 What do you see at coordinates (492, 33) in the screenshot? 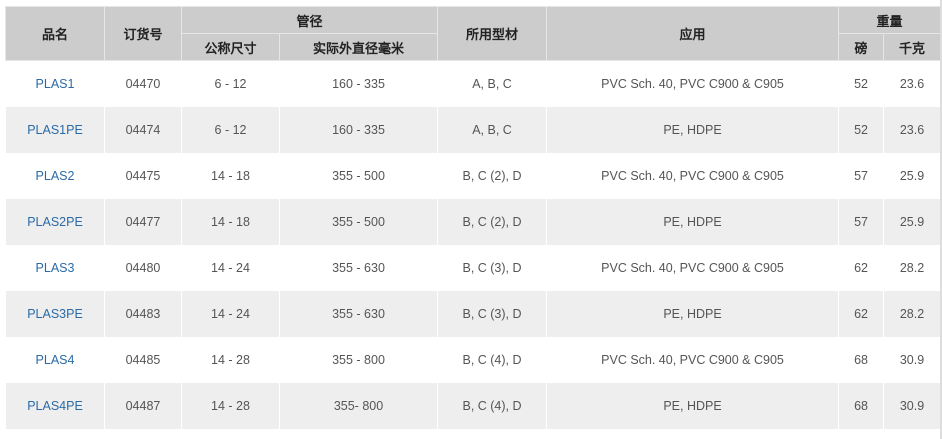
I see `header-profile: 所用型材` at bounding box center [492, 33].